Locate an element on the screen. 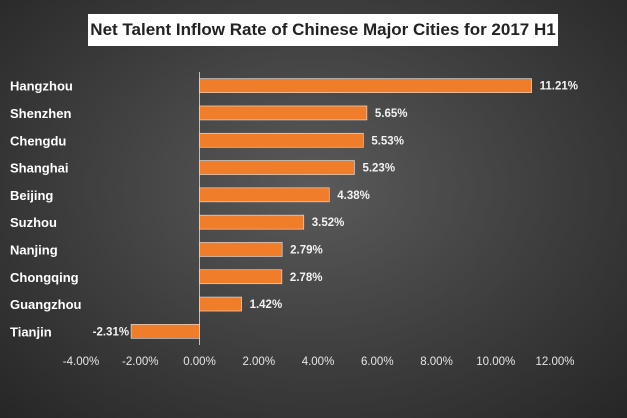  data-label-suzhou: 3.52% is located at coordinates (328, 223).